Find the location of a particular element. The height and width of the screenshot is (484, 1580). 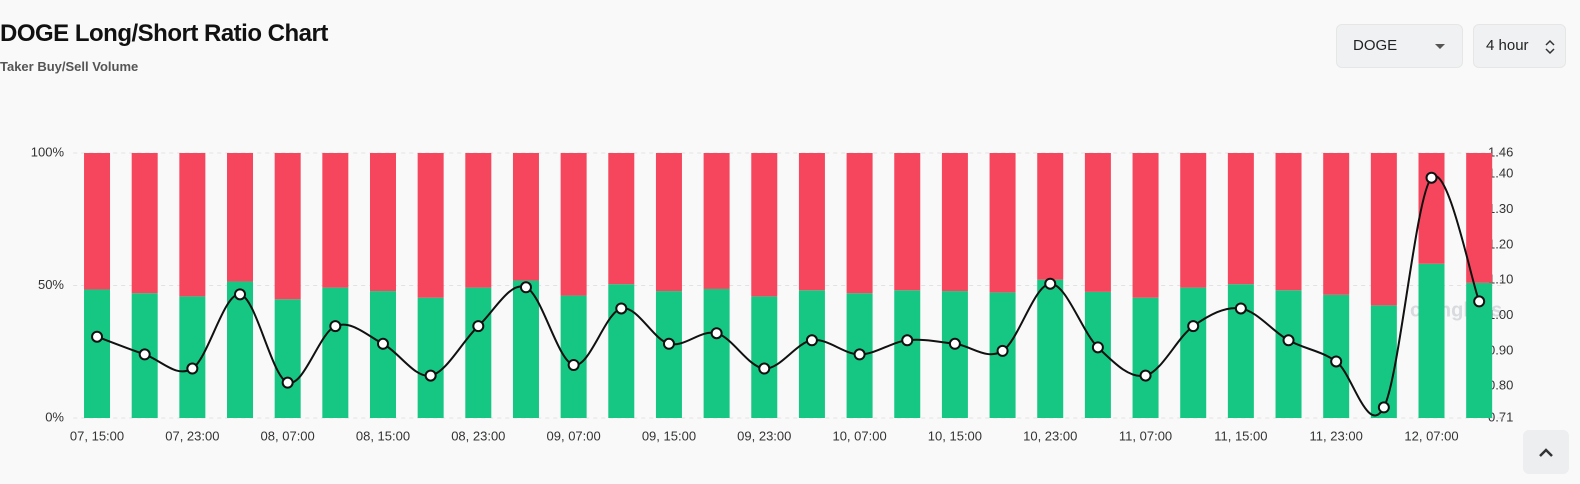

x-tick-label: 10, 15:00 is located at coordinates (955, 435).